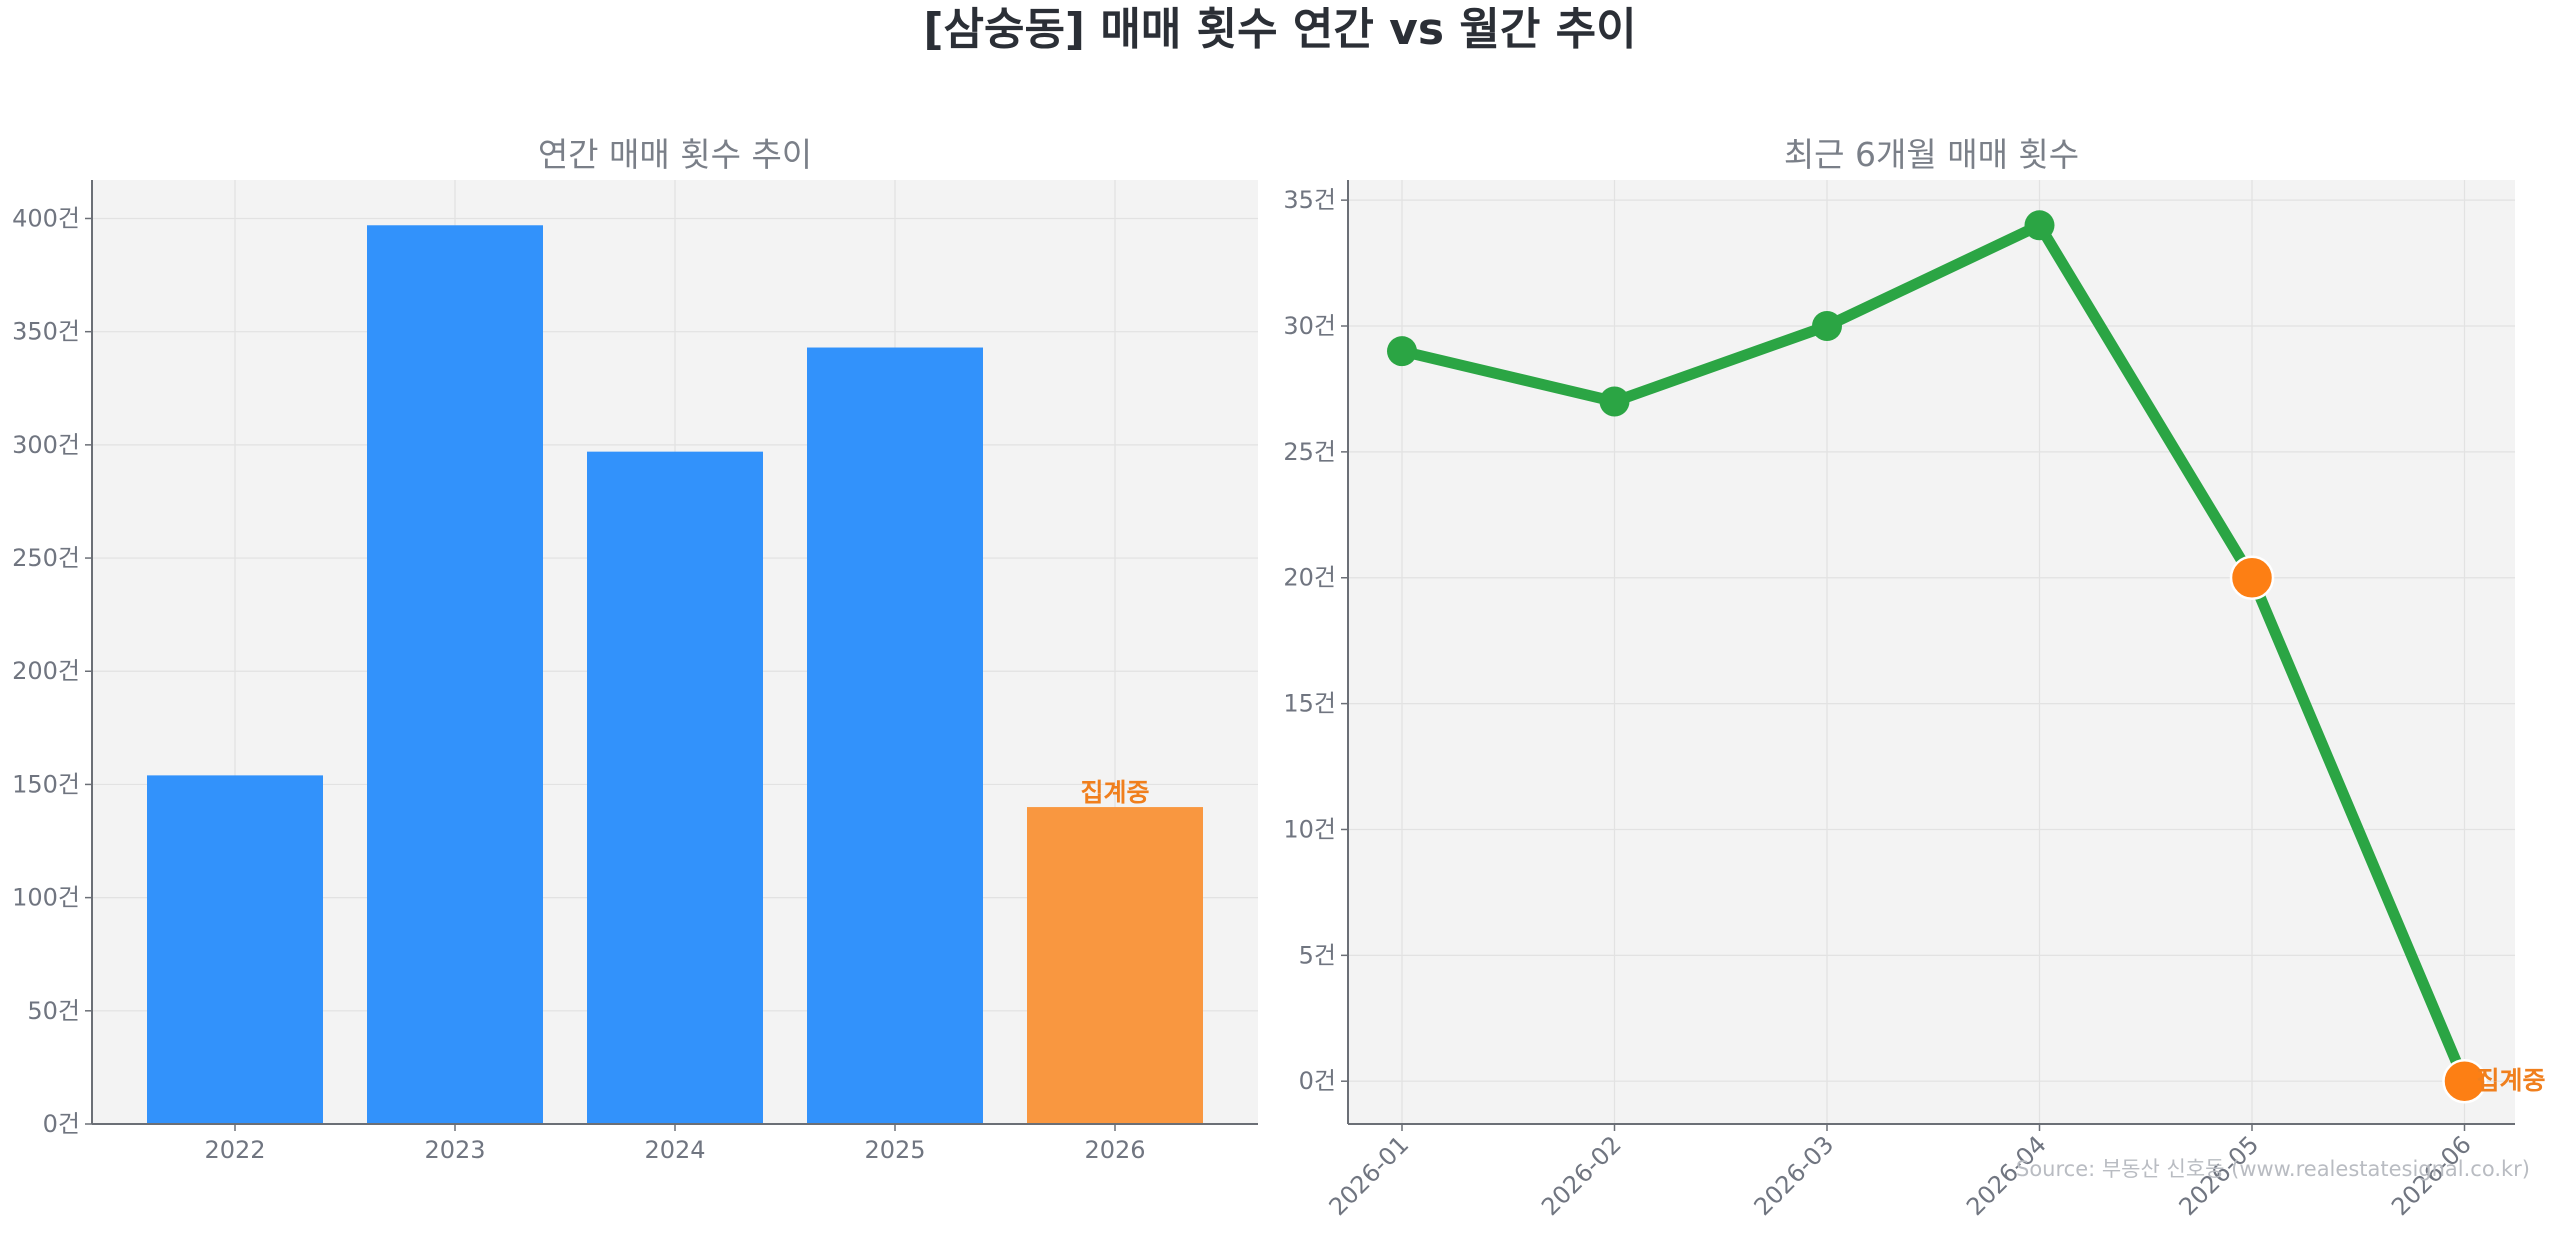 The width and height of the screenshot is (2560, 1235). Describe the element at coordinates (1114, 1150) in the screenshot. I see `x-tick-label: 2026` at that location.